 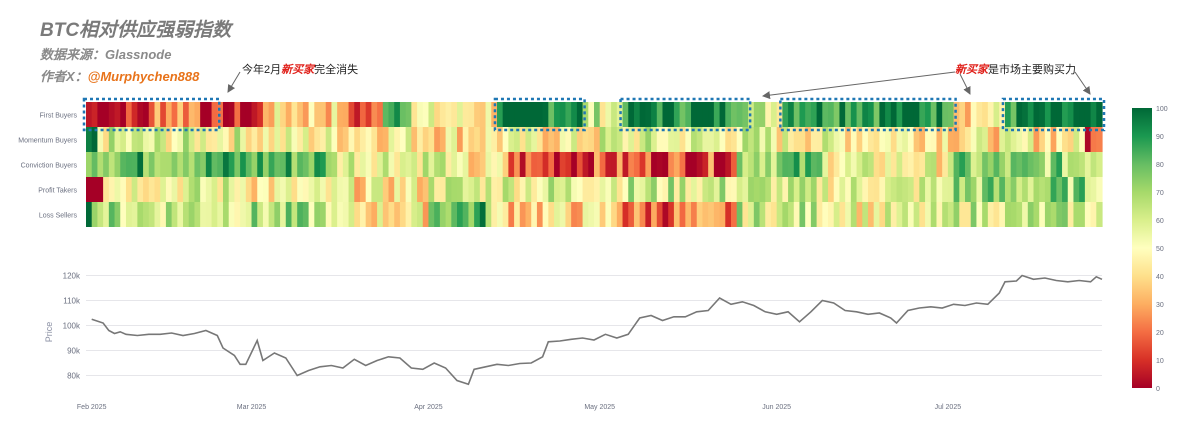 I want to click on arrow-feb, so click(x=234, y=82).